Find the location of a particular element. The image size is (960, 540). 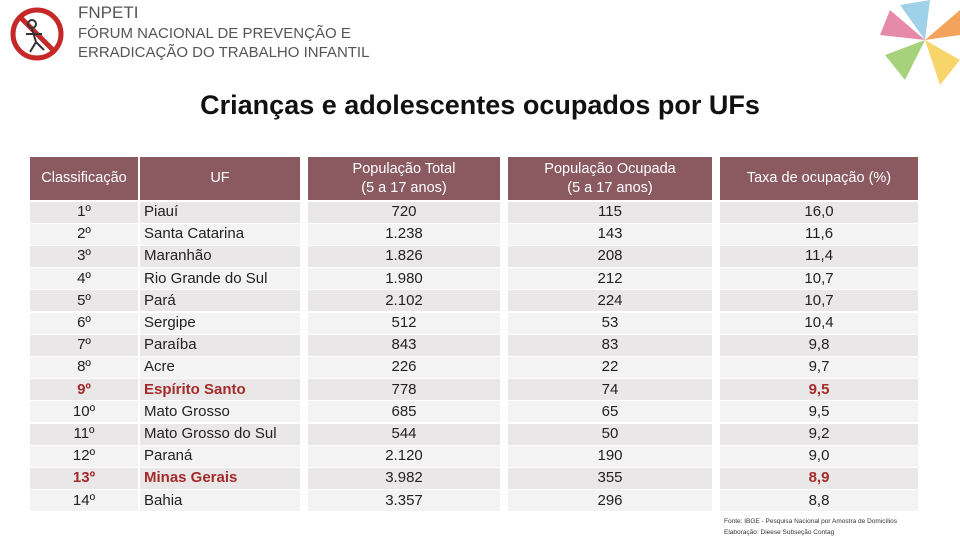

table-cell: Maranhão is located at coordinates (178, 256).